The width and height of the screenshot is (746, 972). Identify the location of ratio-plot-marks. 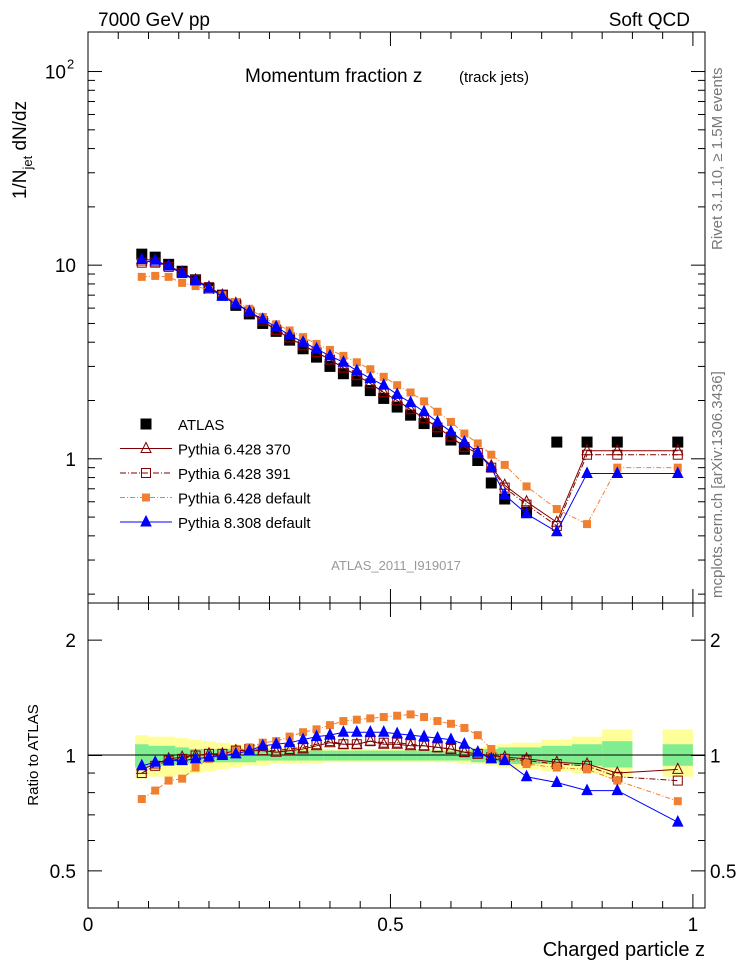
(409, 768).